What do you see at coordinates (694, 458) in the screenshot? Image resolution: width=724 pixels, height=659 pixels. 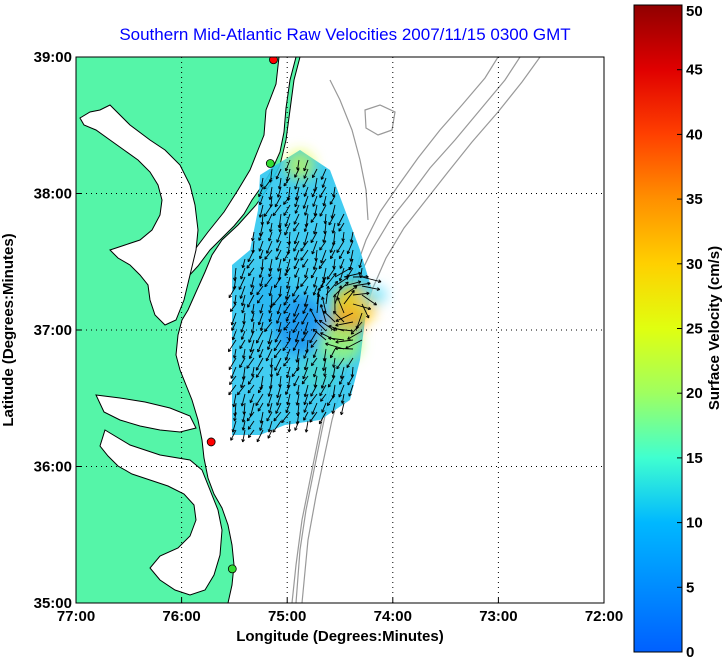 I see `colorbar-tick-label: 15` at bounding box center [694, 458].